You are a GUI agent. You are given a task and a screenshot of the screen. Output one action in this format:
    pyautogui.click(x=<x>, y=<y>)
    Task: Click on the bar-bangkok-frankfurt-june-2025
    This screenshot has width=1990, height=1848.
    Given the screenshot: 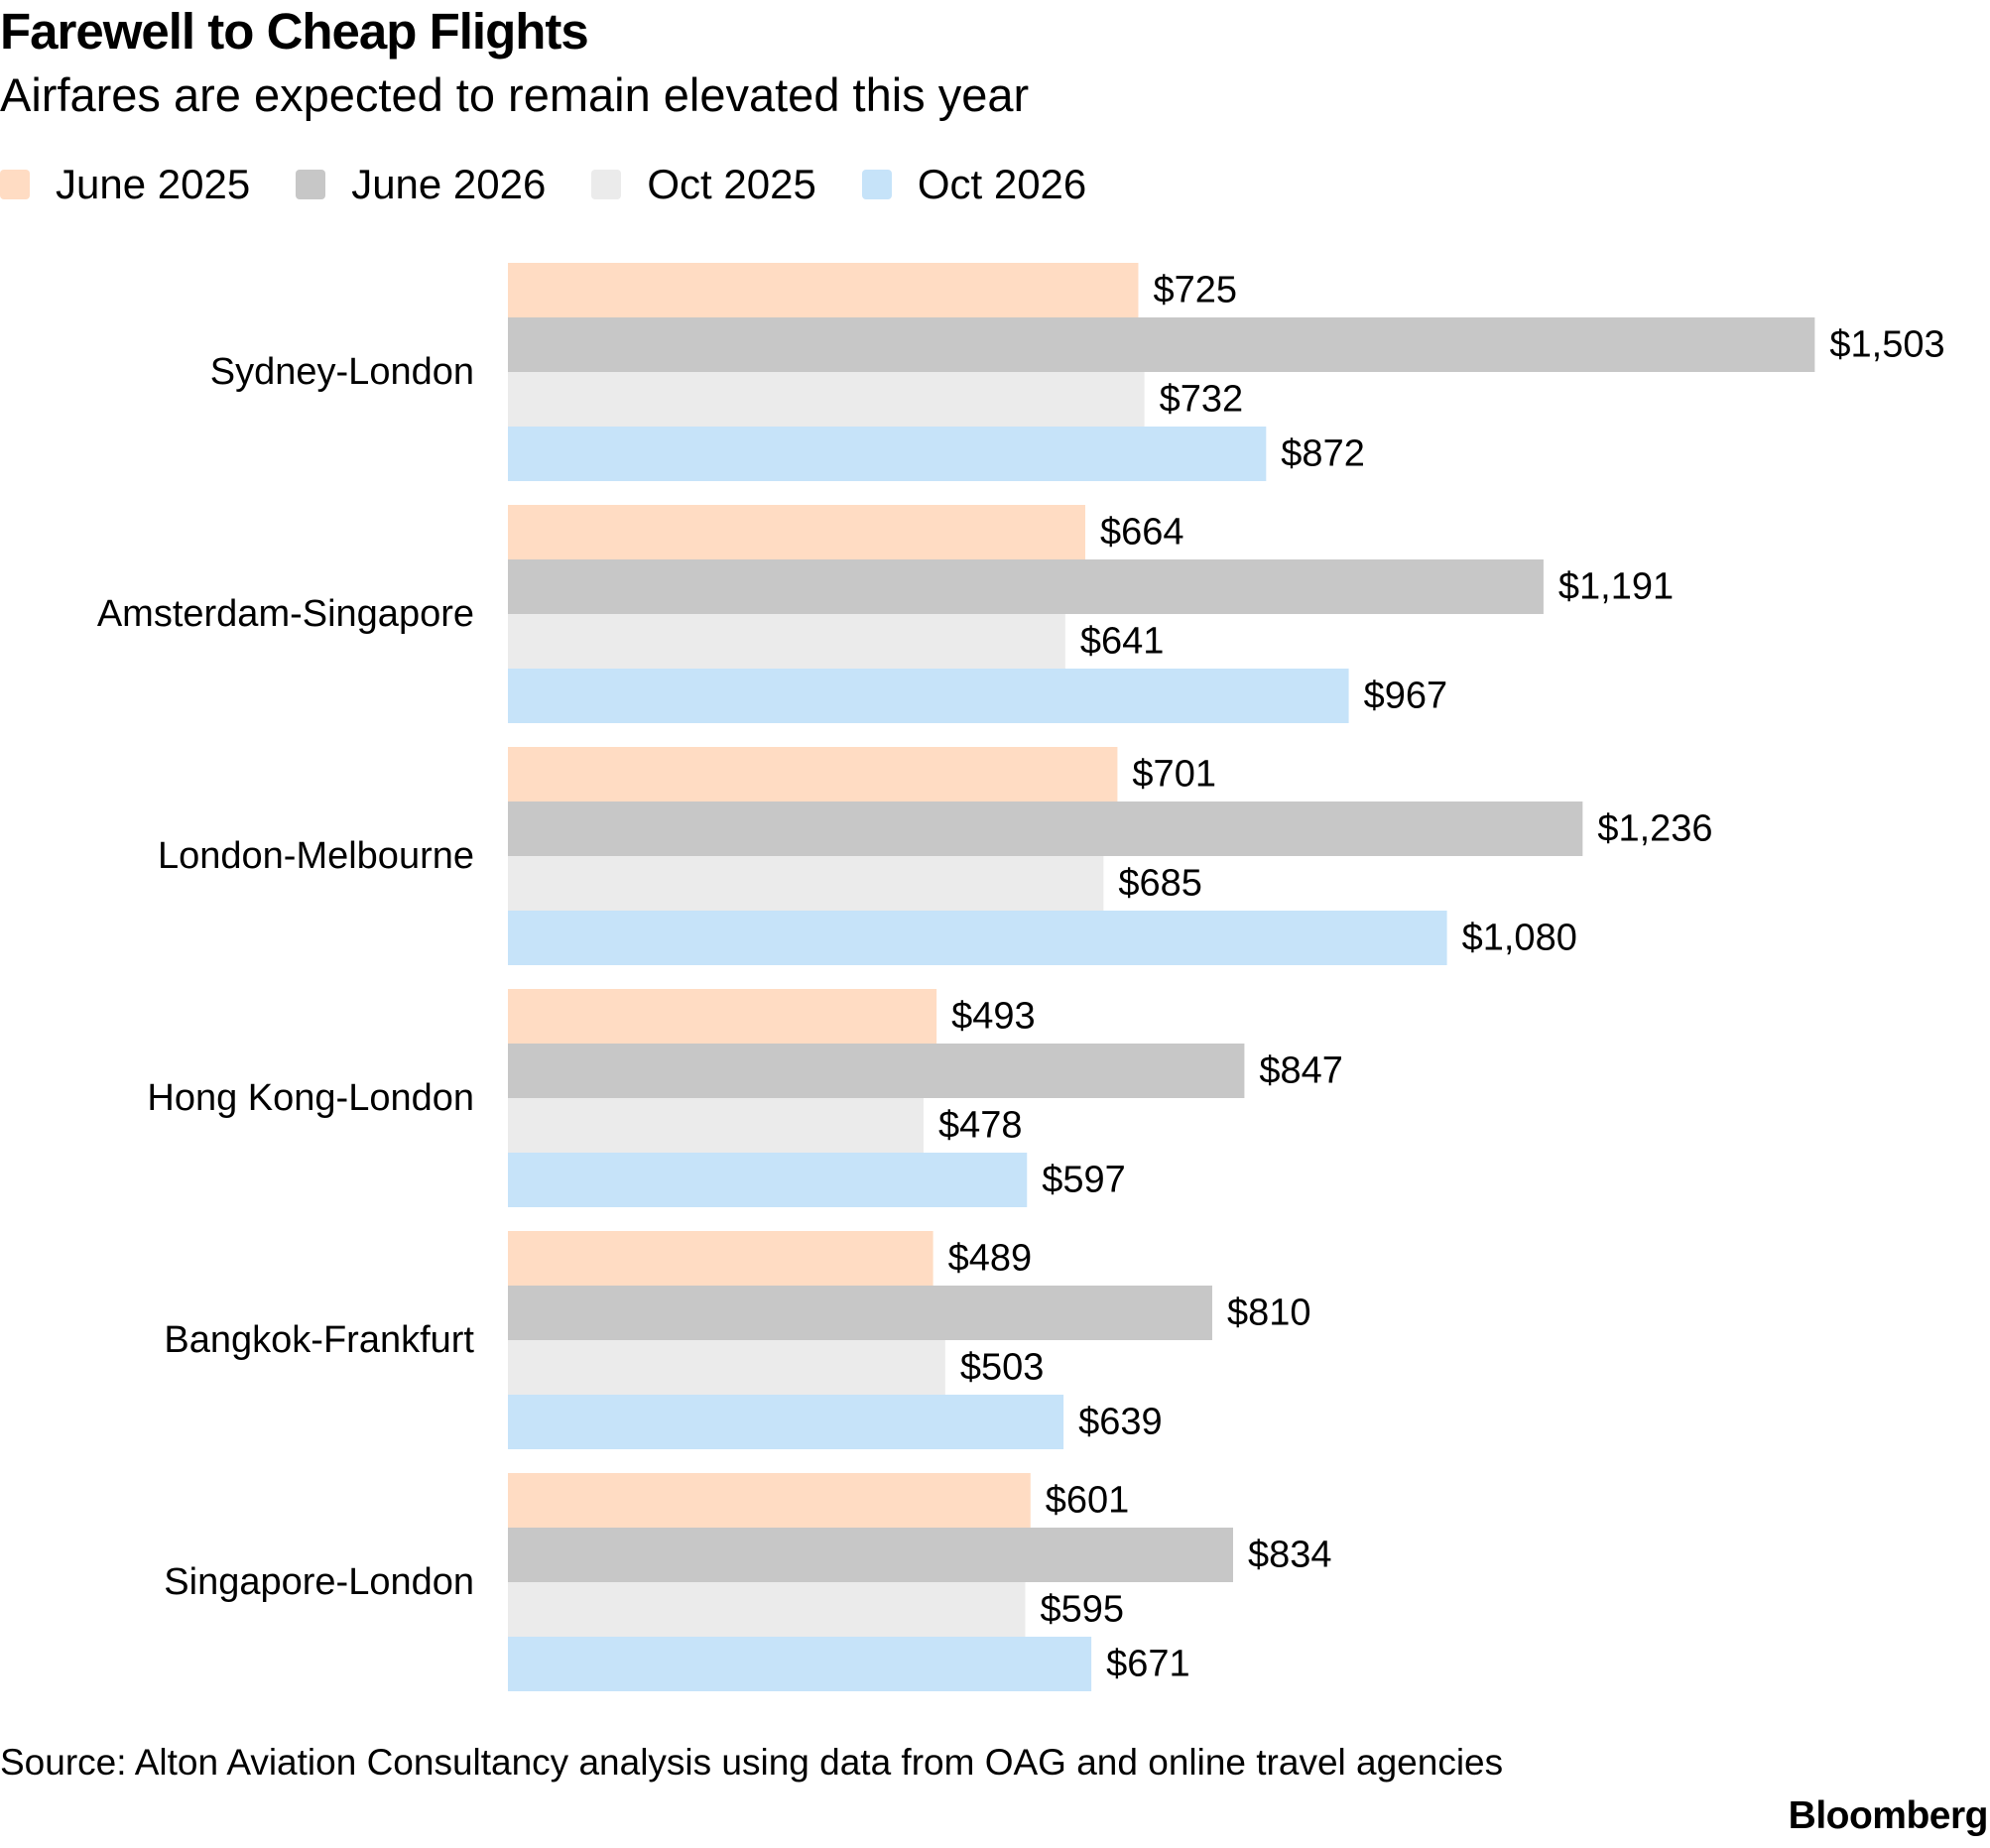 What is the action you would take?
    pyautogui.click(x=720, y=1258)
    